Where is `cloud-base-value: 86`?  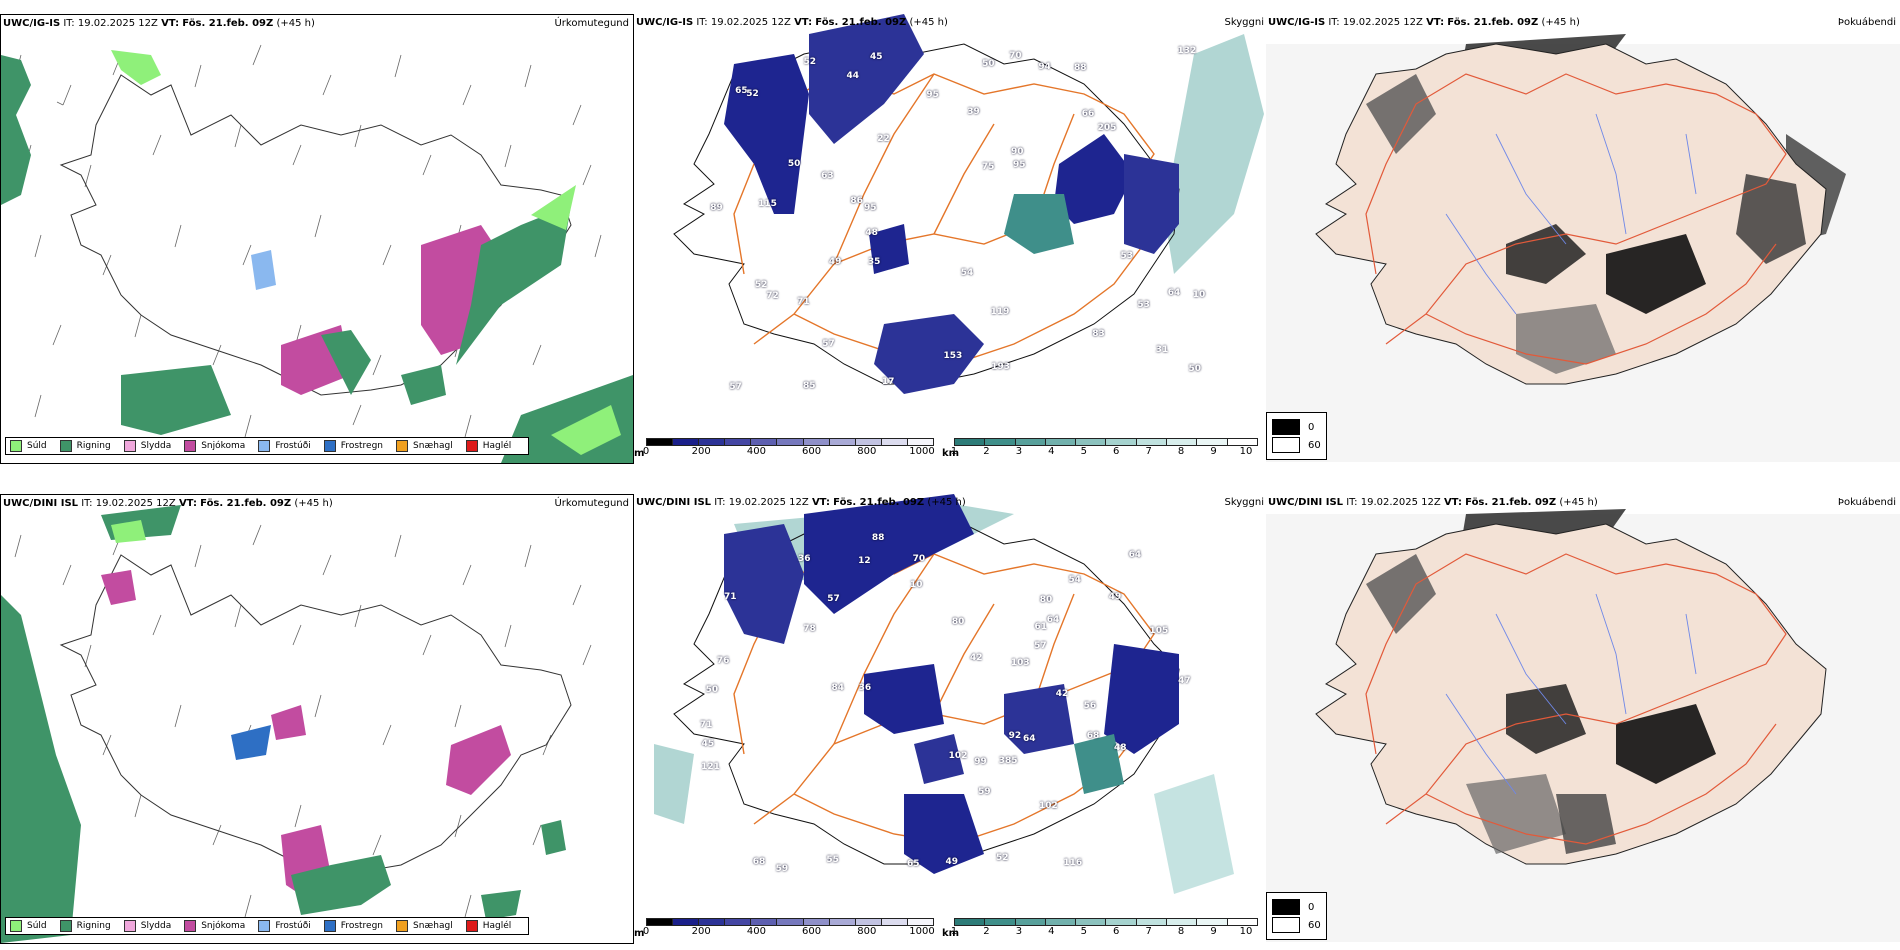 cloud-base-value: 86 is located at coordinates (856, 201).